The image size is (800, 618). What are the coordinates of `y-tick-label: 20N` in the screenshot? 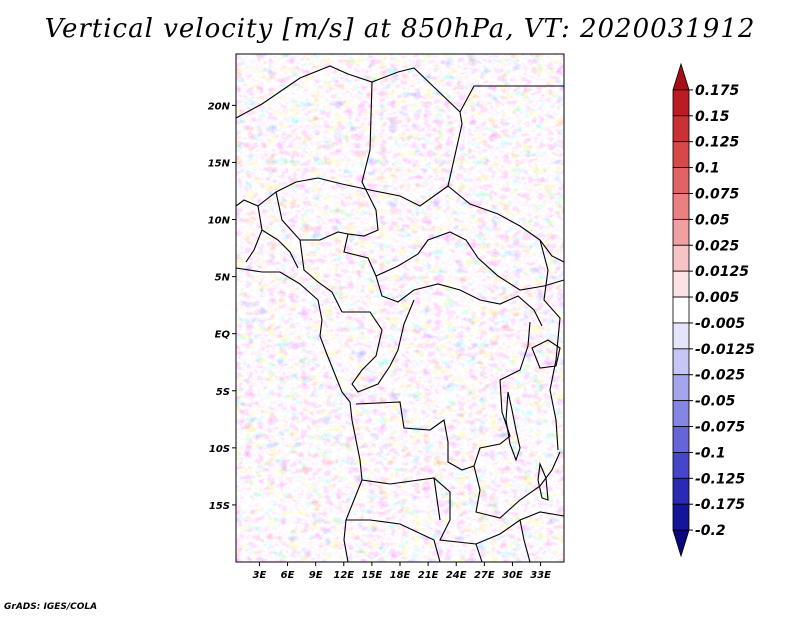 It's located at (219, 106).